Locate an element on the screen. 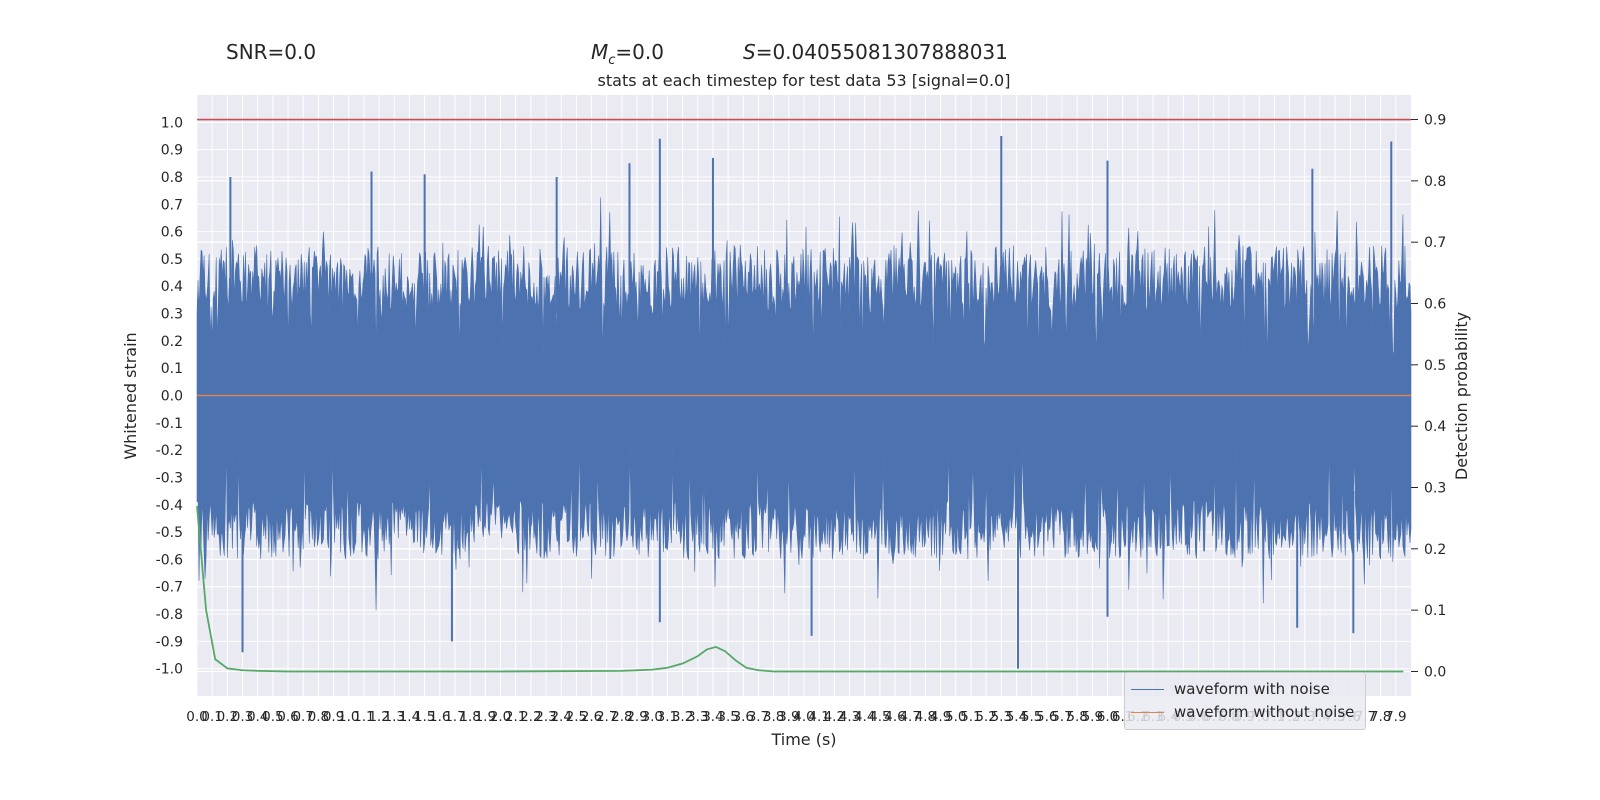 The image size is (1600, 800). x-tick-label: 3.2 is located at coordinates (682, 717).